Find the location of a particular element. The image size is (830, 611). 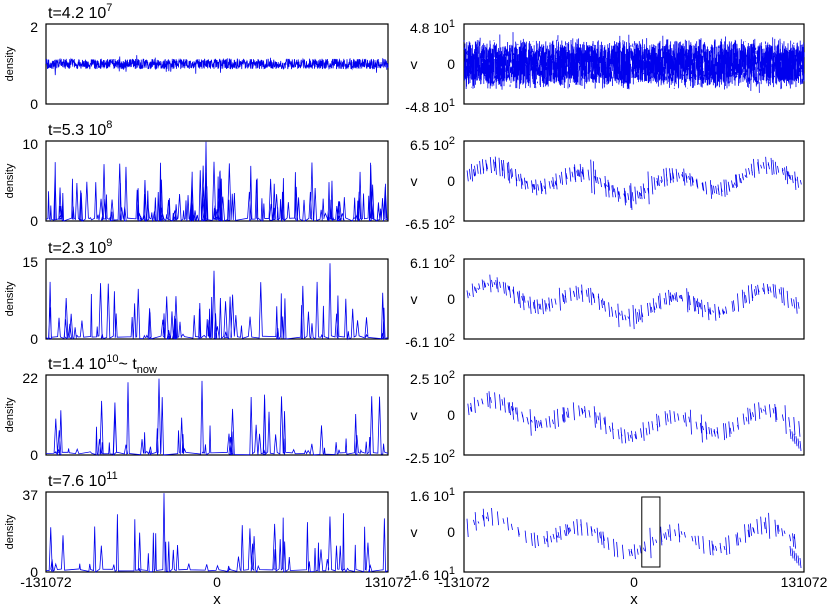

velocity-ytick-mid-3: 0 is located at coordinates (451, 299).